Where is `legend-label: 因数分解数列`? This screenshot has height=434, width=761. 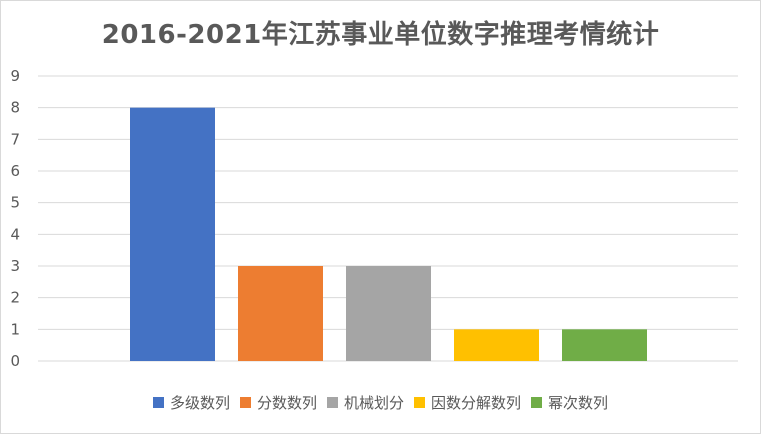 legend-label: 因数分解数列 is located at coordinates (476, 403).